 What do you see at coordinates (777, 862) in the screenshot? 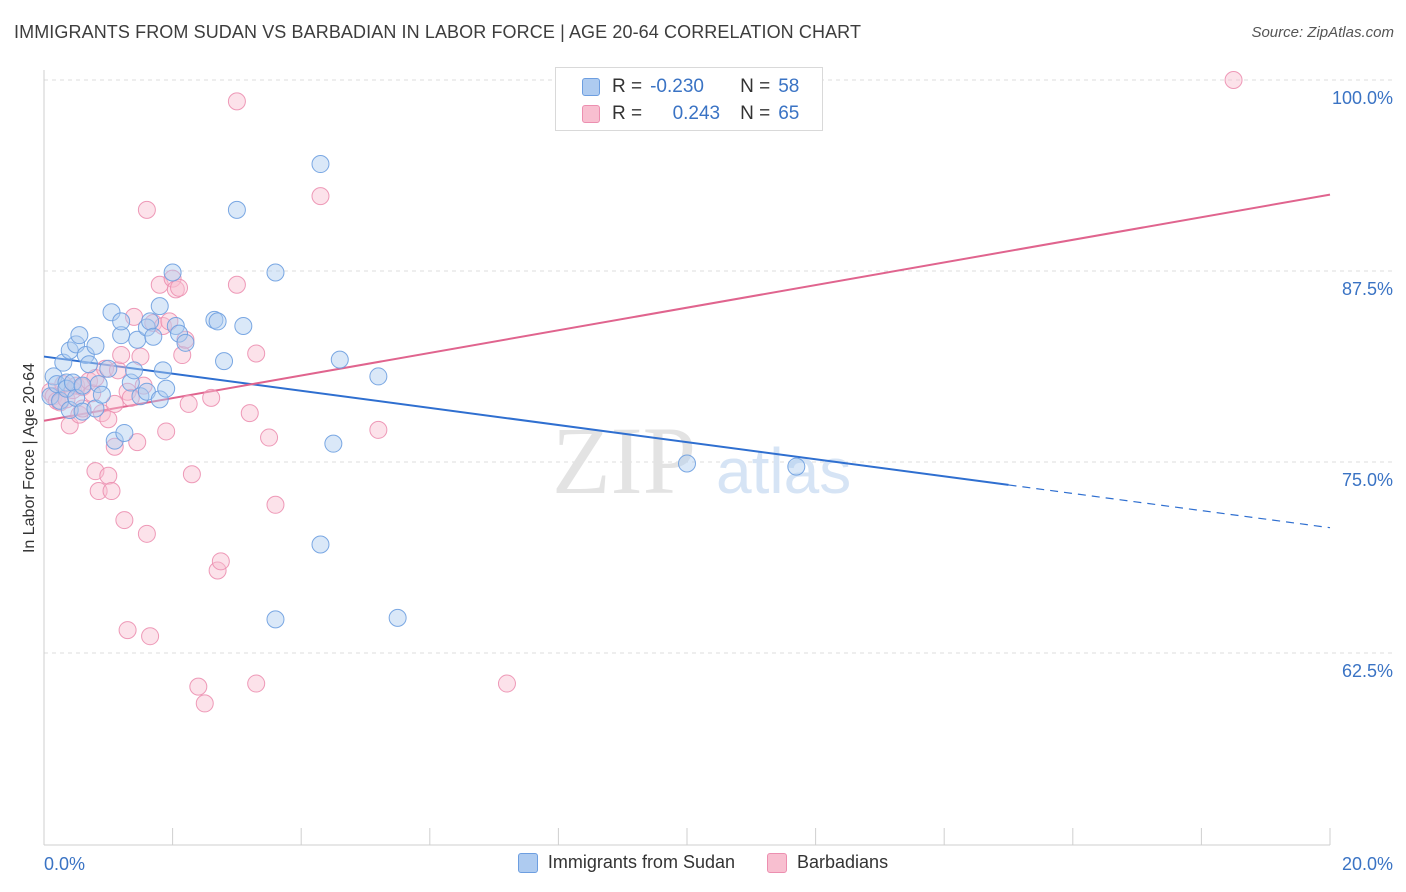
I see `legend-swatch-barbadians` at bounding box center [777, 862].